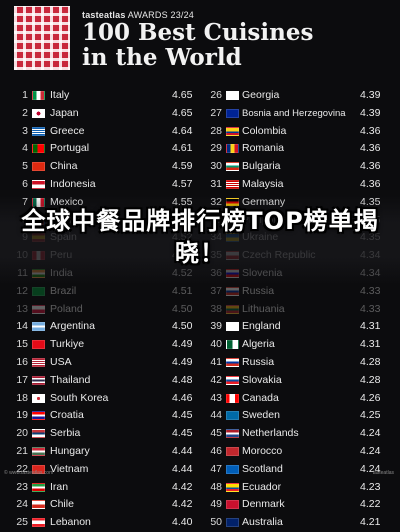 This screenshot has width=400, height=532. What do you see at coordinates (216, 326) in the screenshot?
I see `rank-number: 39` at bounding box center [216, 326].